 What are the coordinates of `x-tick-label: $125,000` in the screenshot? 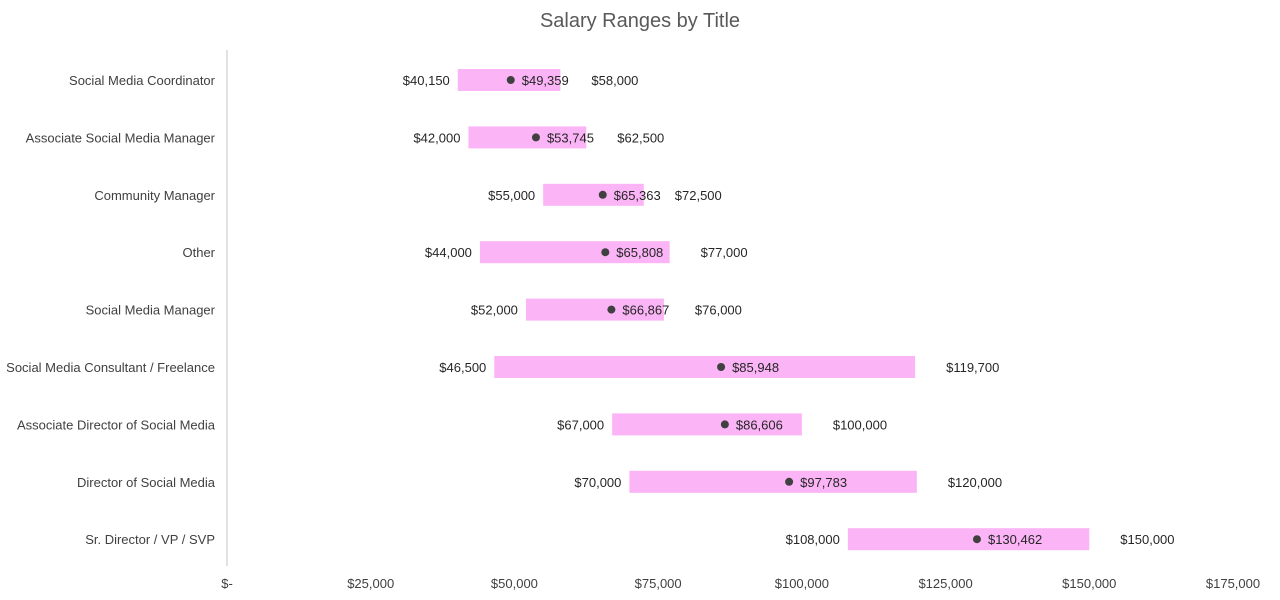 It's located at (945, 583).